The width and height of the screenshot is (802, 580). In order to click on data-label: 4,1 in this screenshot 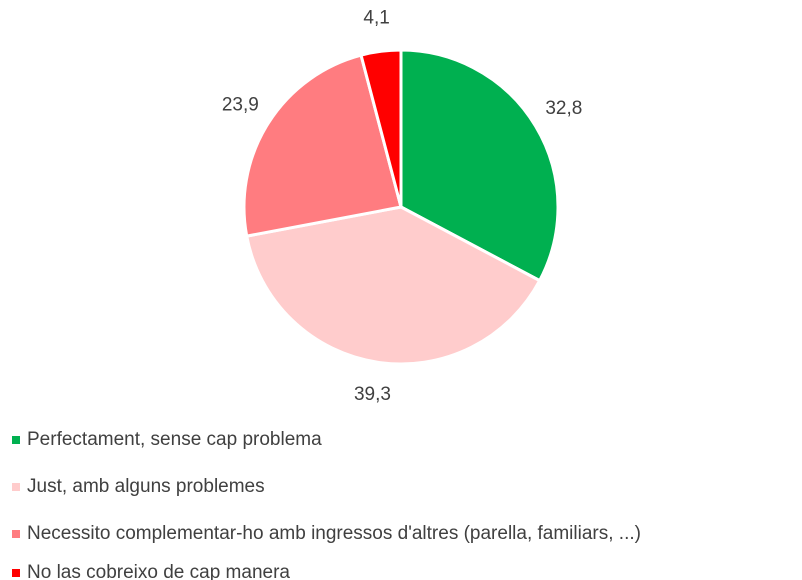, I will do `click(376, 18)`.